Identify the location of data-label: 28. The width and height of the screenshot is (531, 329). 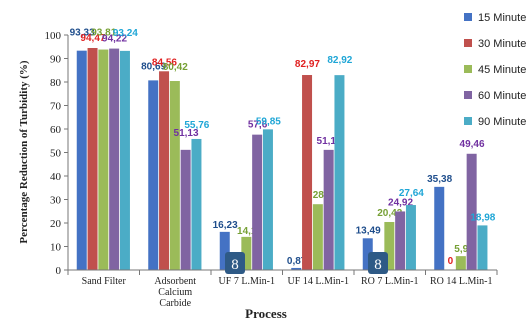
(319, 195).